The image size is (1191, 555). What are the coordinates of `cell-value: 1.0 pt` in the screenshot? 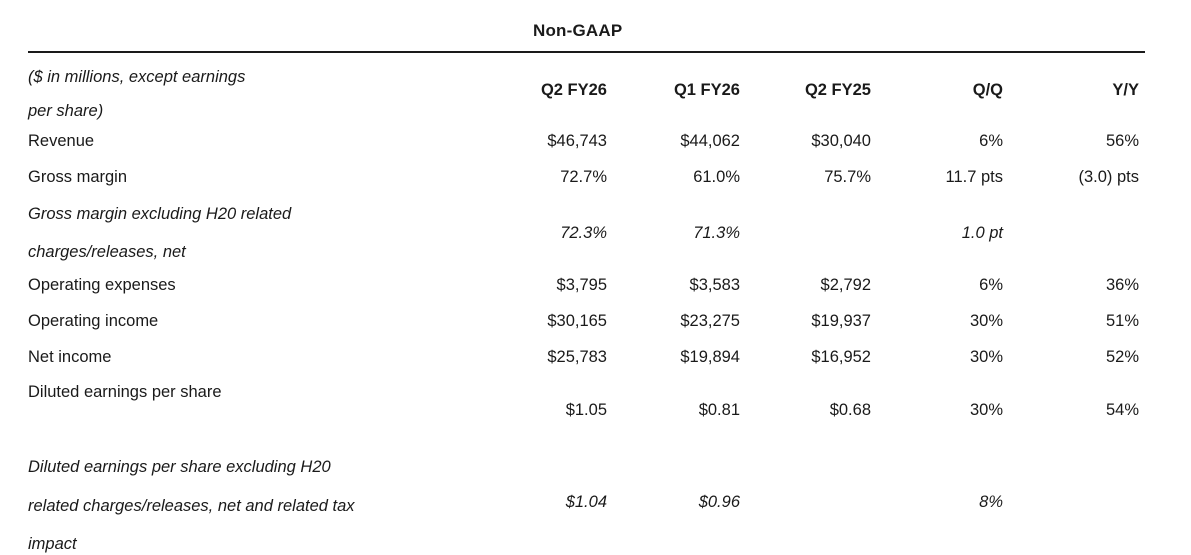 It's located at (982, 232).